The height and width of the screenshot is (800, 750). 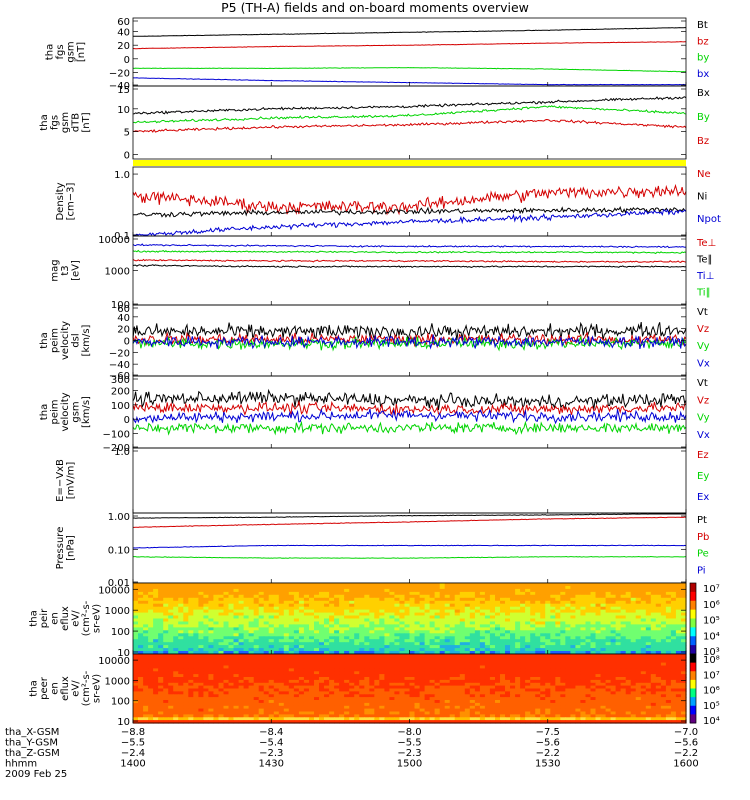 I want to click on legend-label-temperature-3: Ti∥, so click(x=703, y=293).